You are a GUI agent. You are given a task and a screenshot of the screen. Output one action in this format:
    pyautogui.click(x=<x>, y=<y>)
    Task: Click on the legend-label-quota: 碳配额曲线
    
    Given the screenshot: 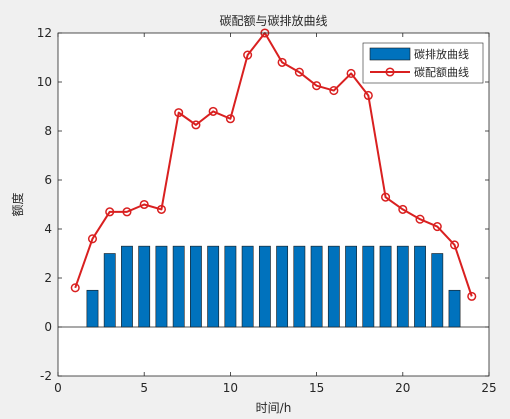 What is the action you would take?
    pyautogui.click(x=441, y=72)
    